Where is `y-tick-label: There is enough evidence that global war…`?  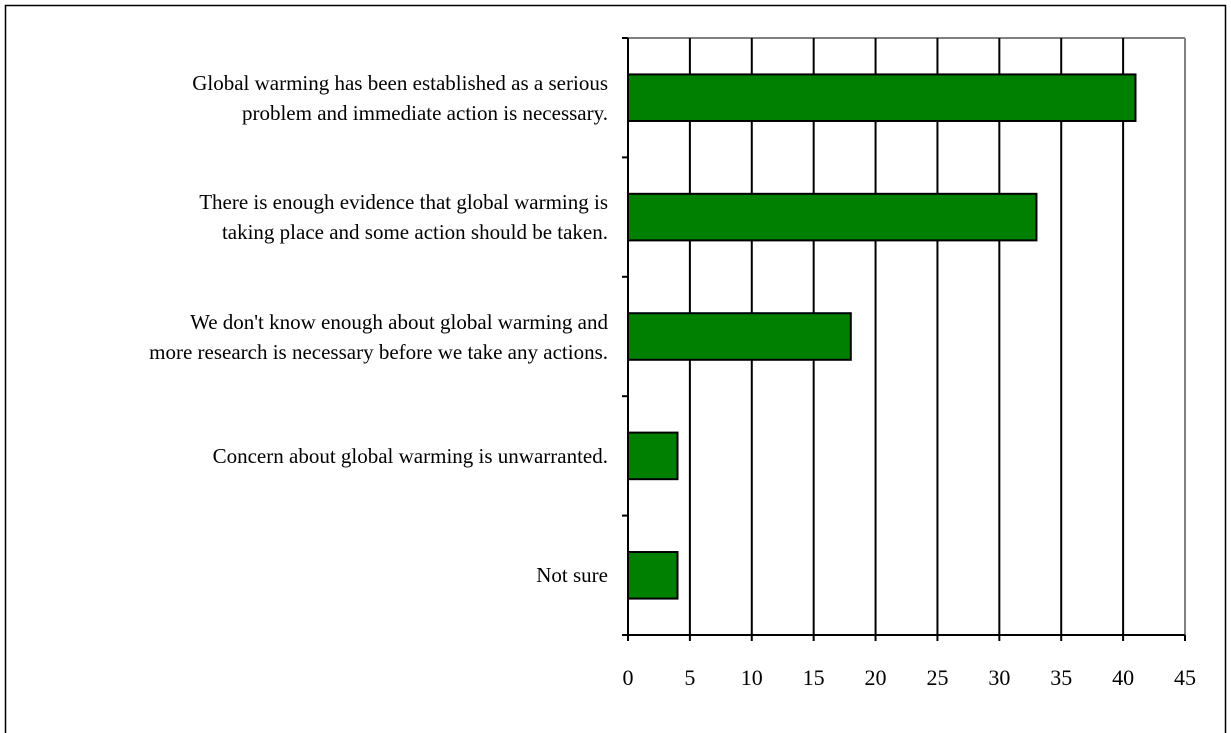
y-tick-label: There is enough evidence that global war… is located at coordinates (403, 217).